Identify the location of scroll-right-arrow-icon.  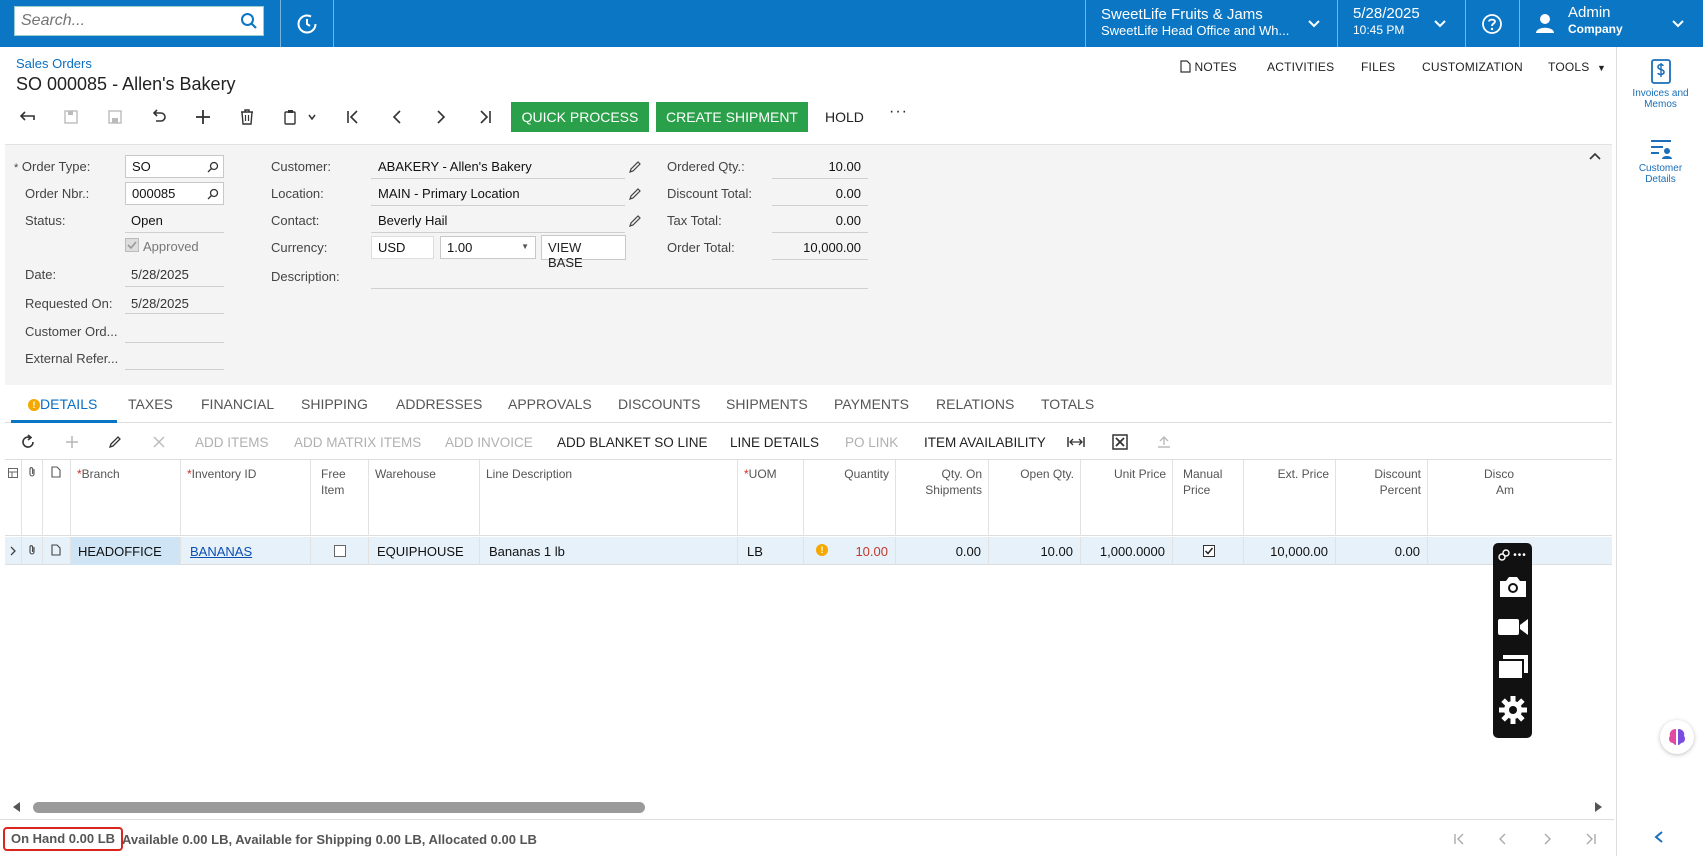
(1599, 807).